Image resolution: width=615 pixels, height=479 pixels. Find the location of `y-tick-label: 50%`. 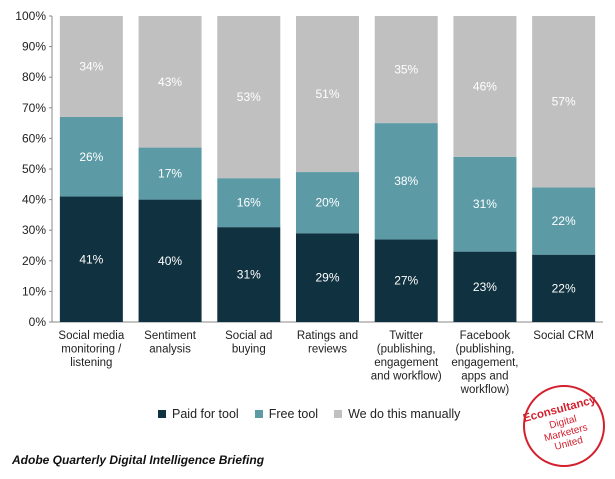

y-tick-label: 50% is located at coordinates (34, 169).